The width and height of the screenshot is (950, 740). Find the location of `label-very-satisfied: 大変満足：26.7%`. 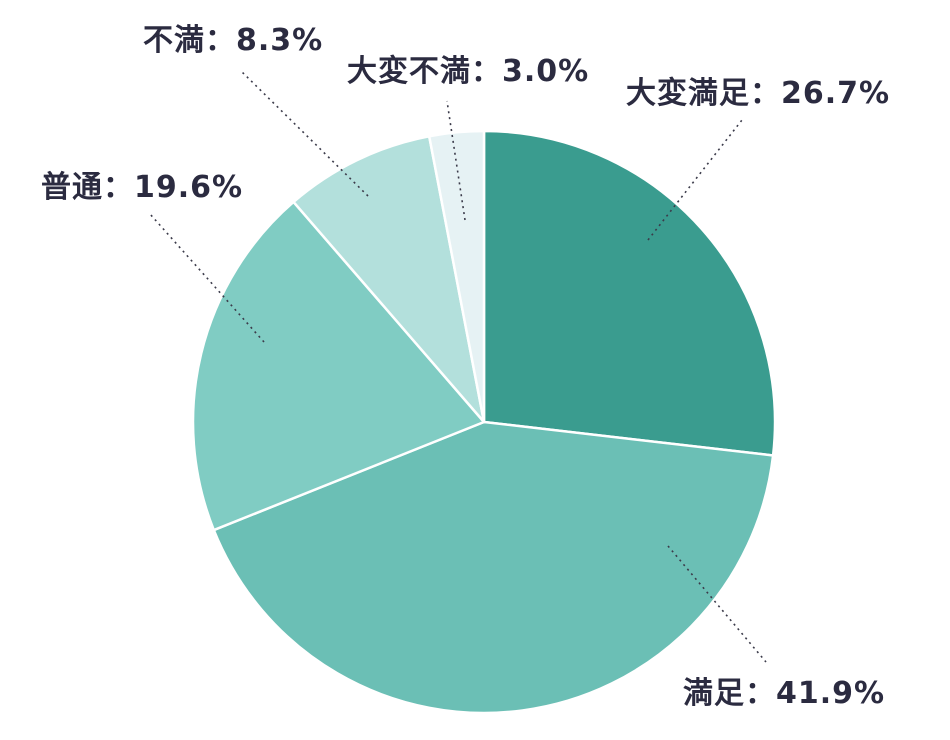

label-very-satisfied: 大変満足：26.7% is located at coordinates (758, 93).